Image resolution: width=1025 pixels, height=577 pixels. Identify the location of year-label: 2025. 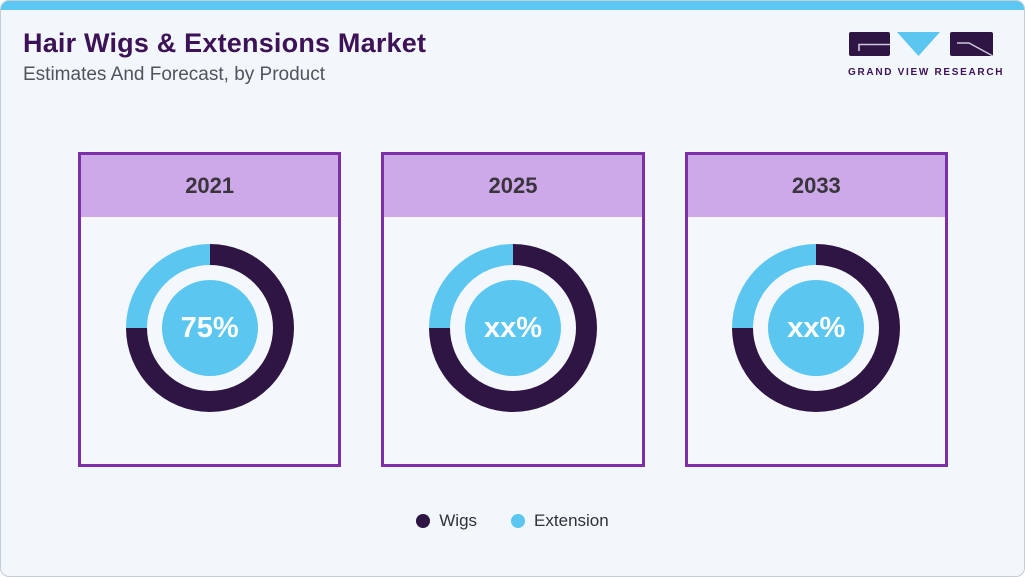
(513, 185).